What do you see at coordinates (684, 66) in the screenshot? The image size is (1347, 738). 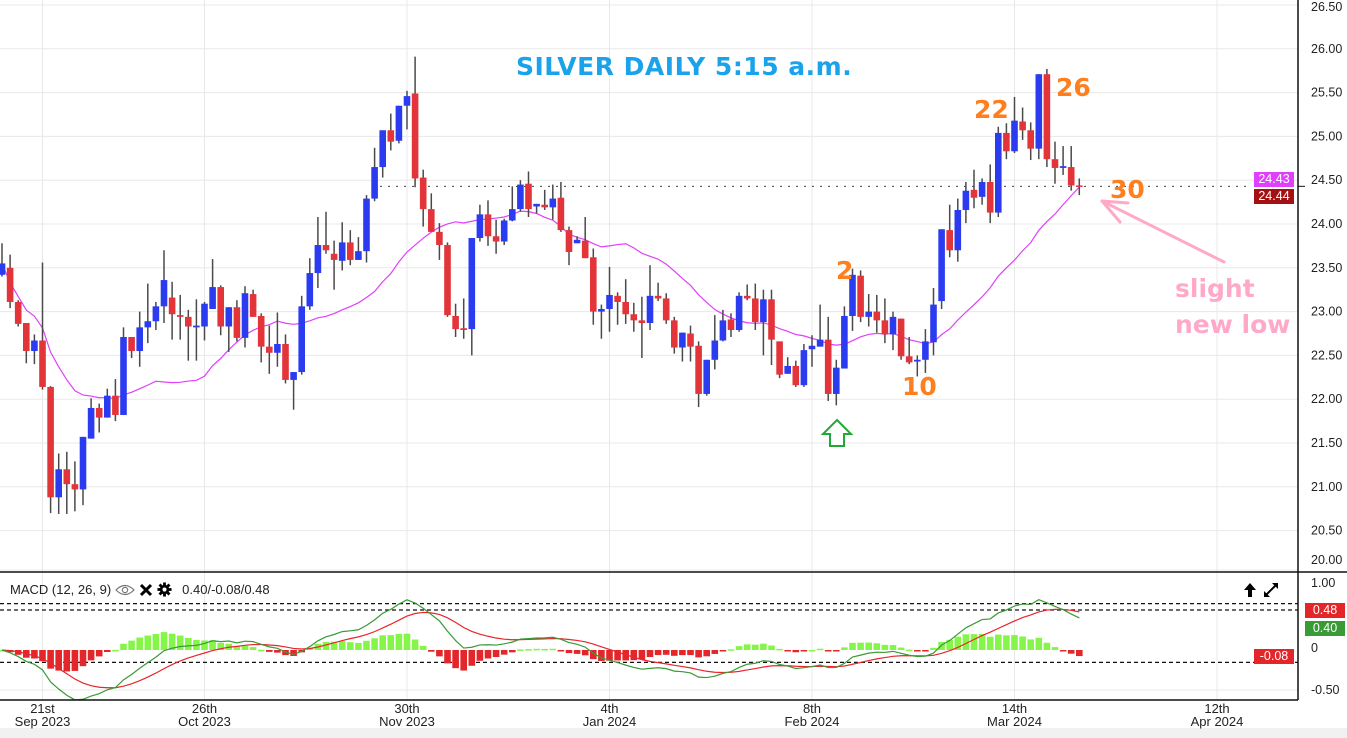 I see `chart-title: SILVER DAILY 5:15 a.m.` at bounding box center [684, 66].